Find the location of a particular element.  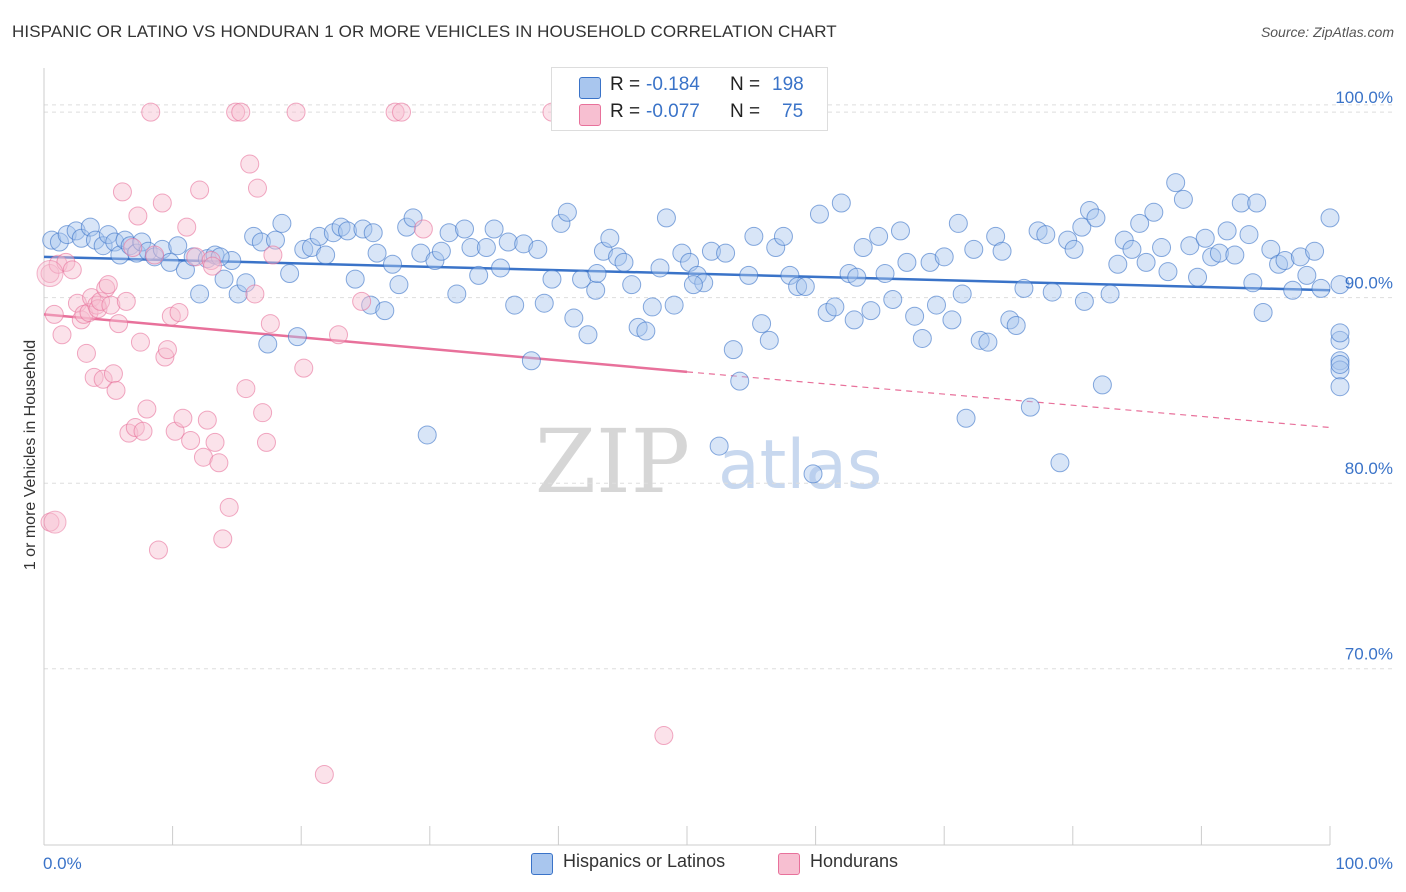

legend-swatch-blue is located at coordinates (590, 88).